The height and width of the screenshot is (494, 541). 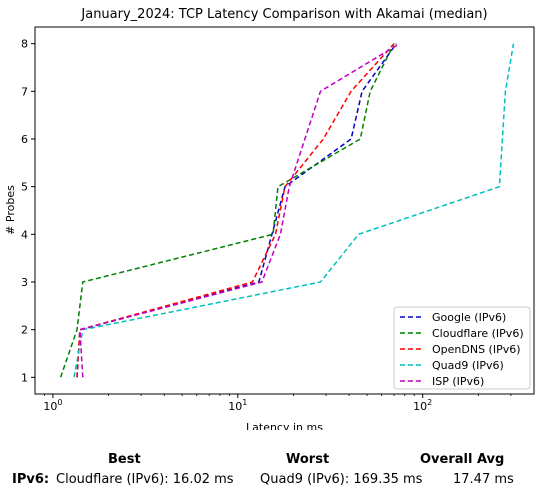 I want to click on stats-worst-header: Worst, so click(x=308, y=459).